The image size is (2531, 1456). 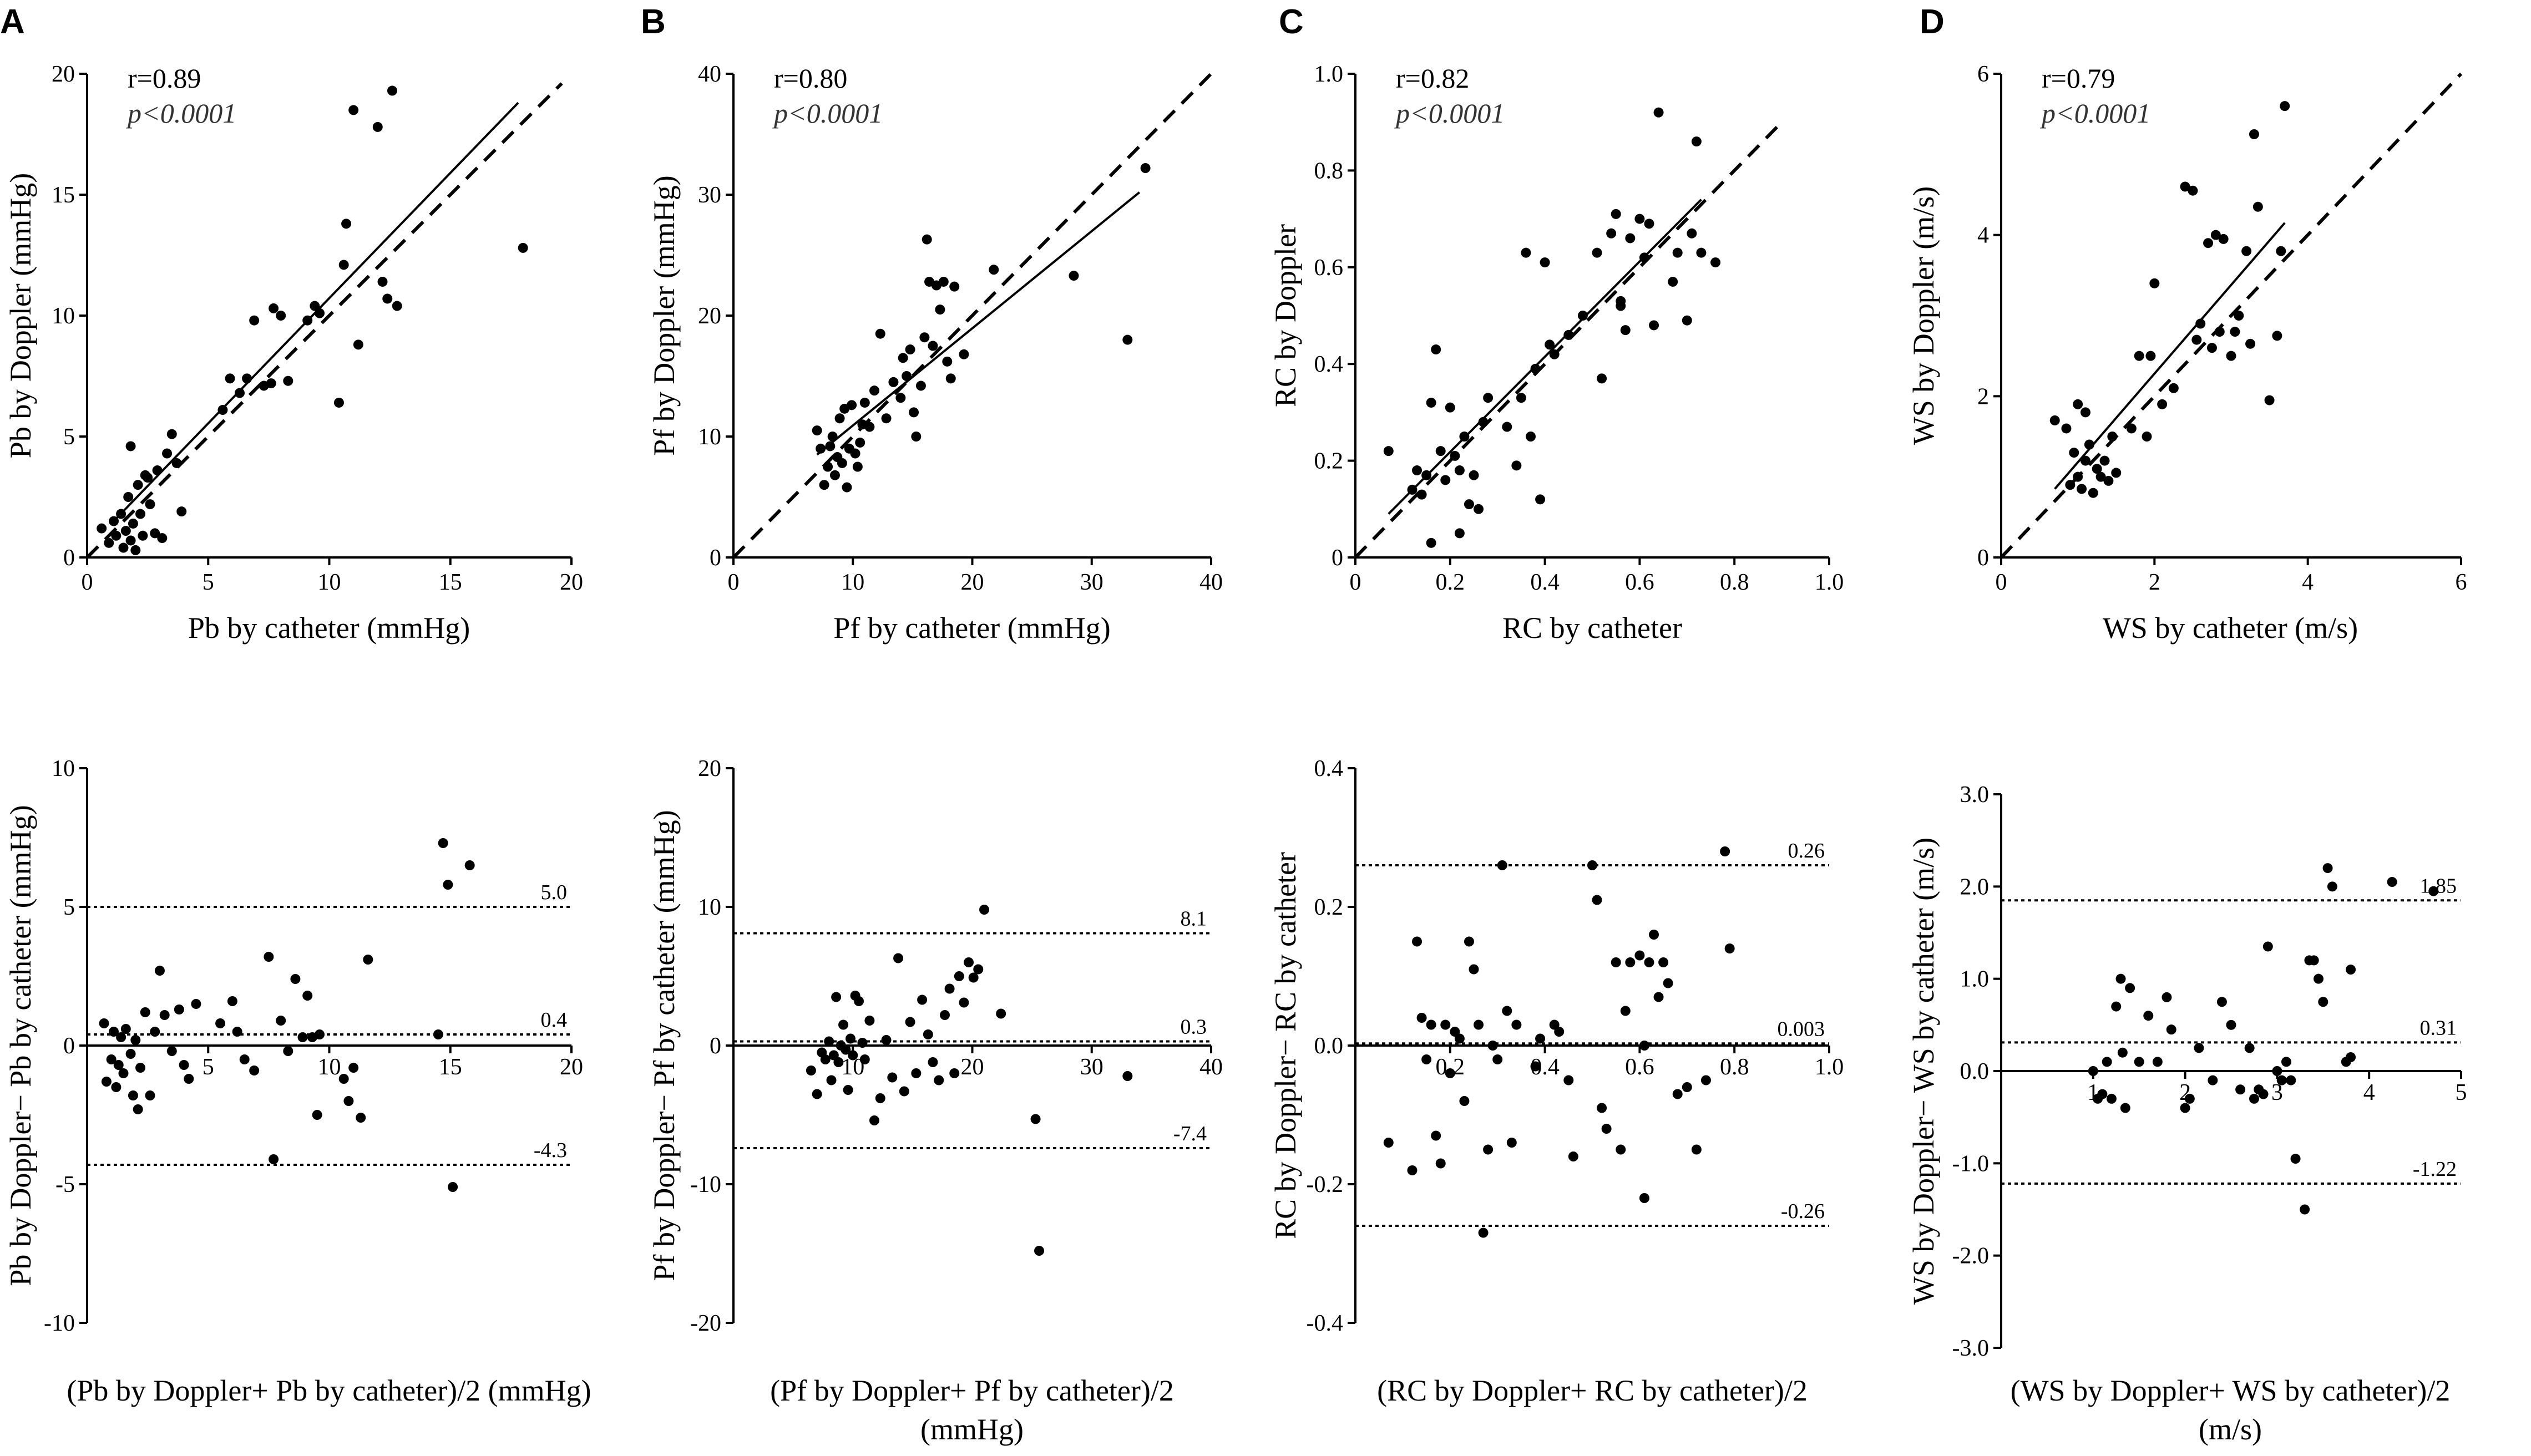 I want to click on reference-line-label: 0.003, so click(x=1801, y=1029).